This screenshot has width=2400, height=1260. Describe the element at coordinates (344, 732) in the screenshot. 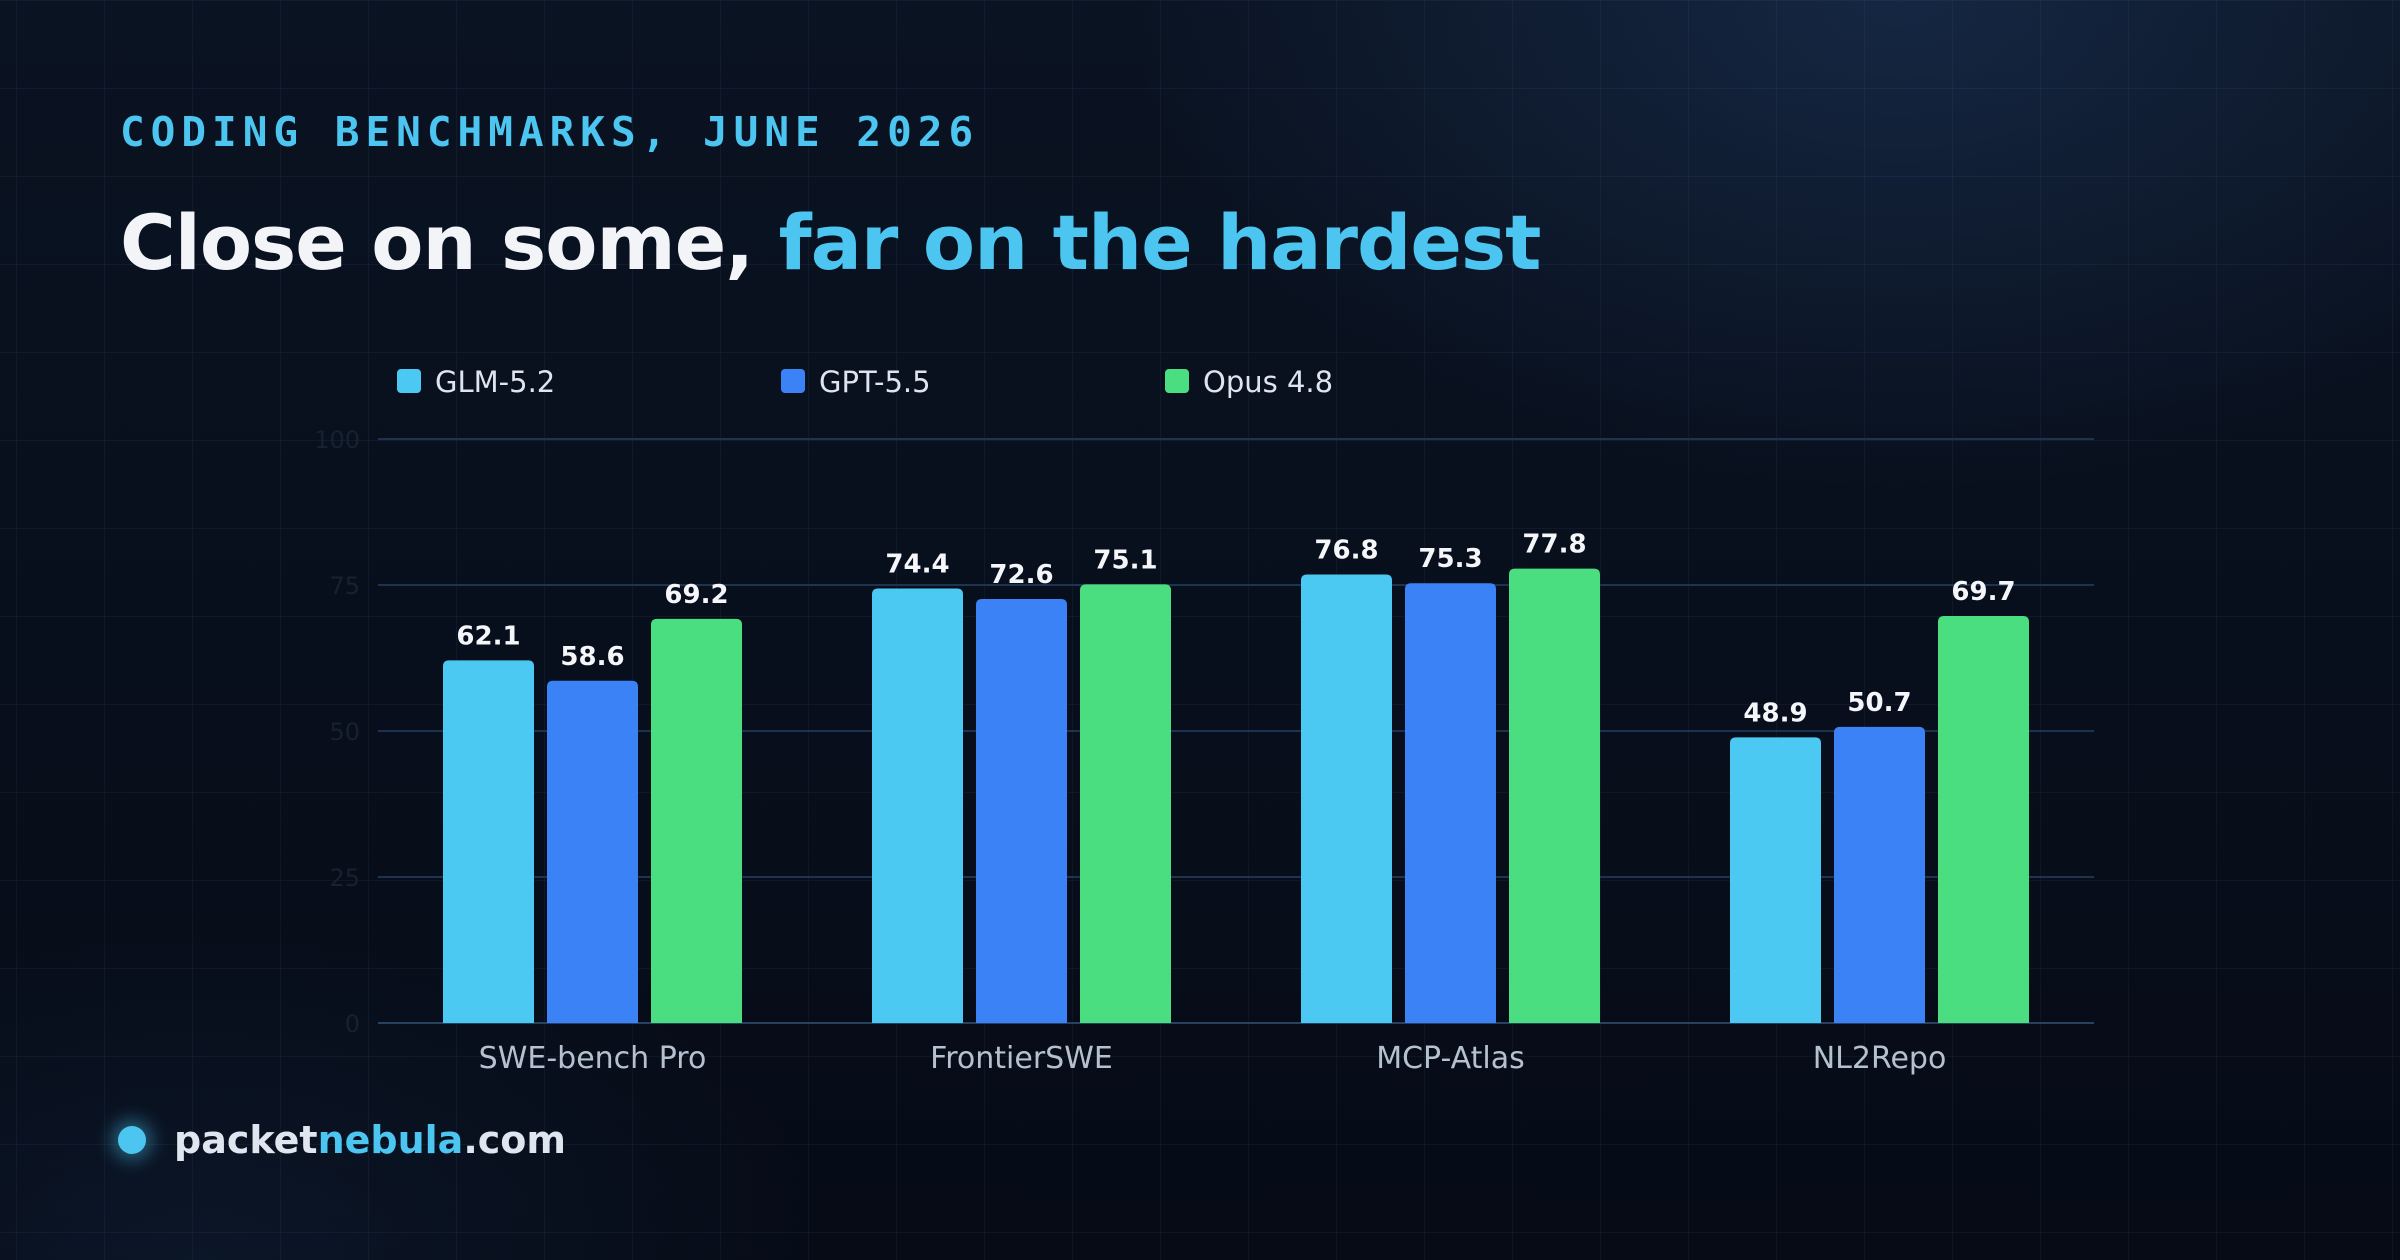

I see `y-tick-label: 50` at that location.